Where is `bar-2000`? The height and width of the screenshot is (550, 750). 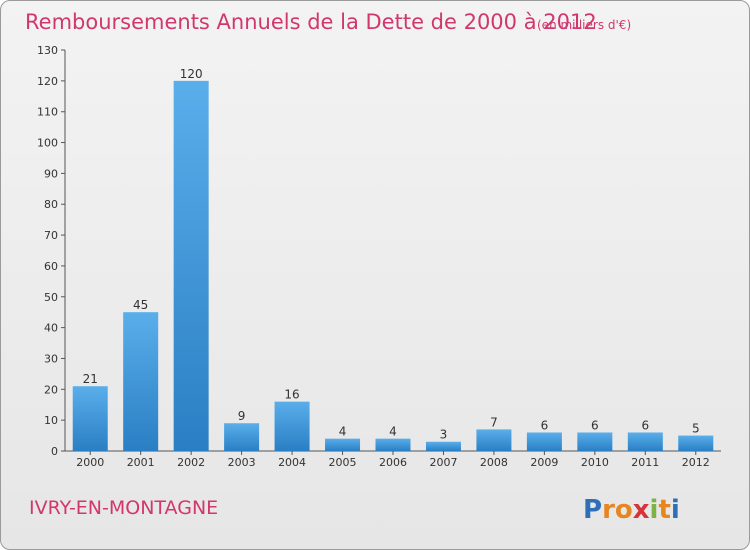 bar-2000 is located at coordinates (90, 418).